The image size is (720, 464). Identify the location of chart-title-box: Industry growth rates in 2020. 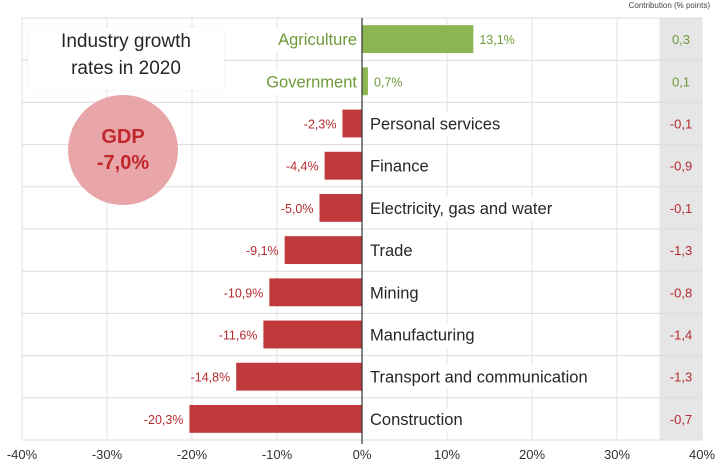
(126, 59).